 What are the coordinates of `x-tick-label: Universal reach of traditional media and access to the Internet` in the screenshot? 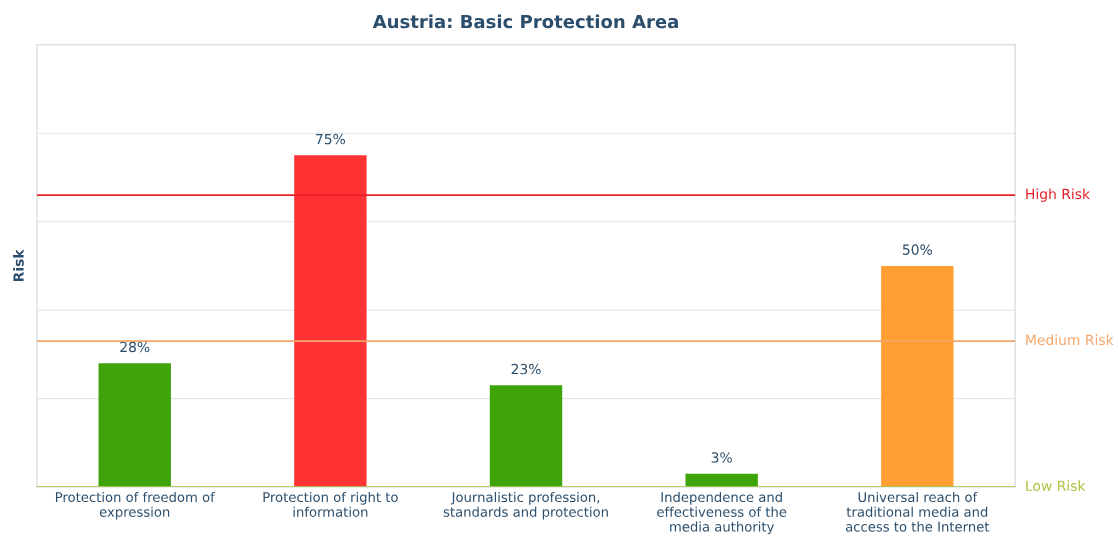 It's located at (917, 511).